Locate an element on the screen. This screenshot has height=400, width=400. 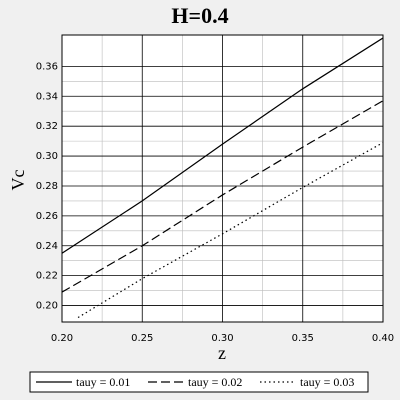
x-tick-label: 0.40 is located at coordinates (383, 338).